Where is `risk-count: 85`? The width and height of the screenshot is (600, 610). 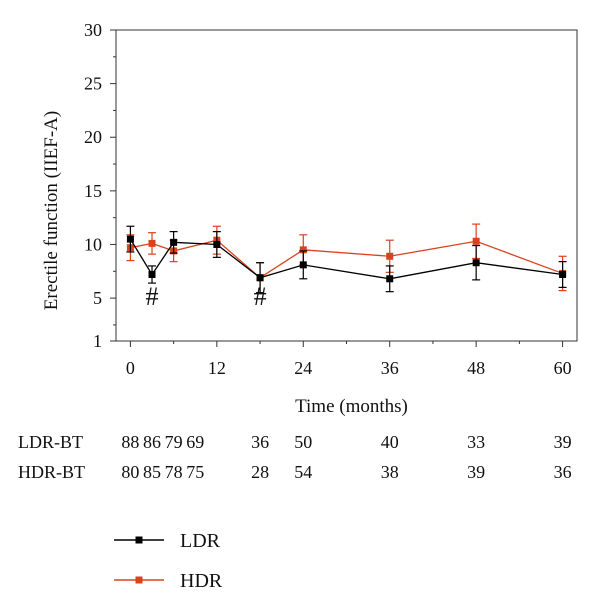 risk-count: 85 is located at coordinates (152, 472).